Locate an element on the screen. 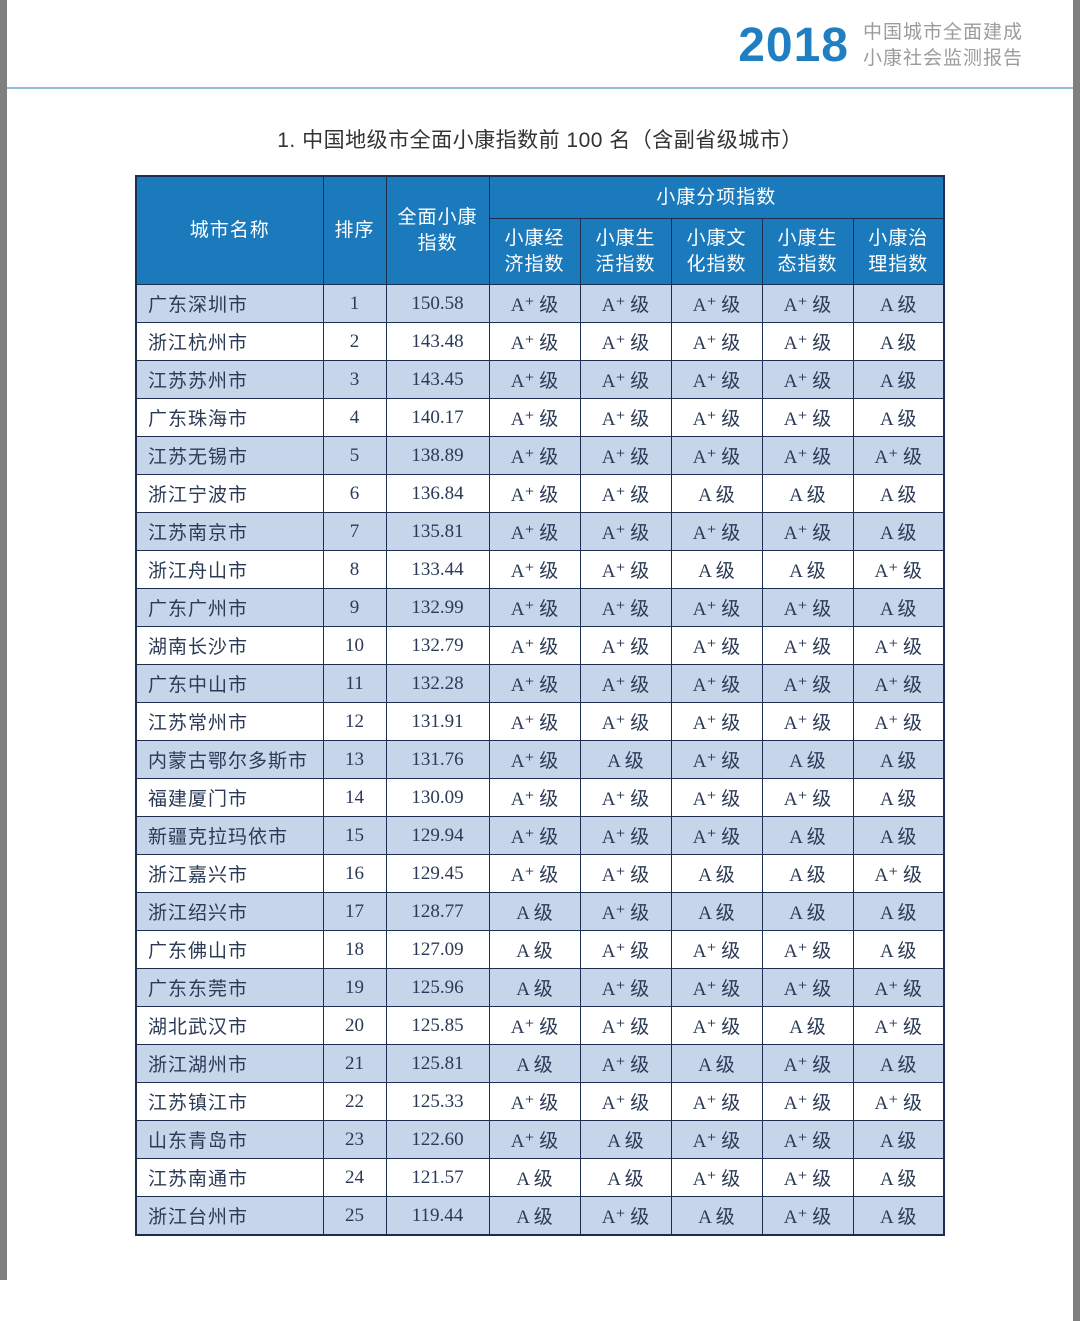 Image resolution: width=1080 pixels, height=1321 pixels. table-row: 江苏无锡市 5 138.89 A⁺ 级 A⁺ 级 A⁺ 级 A⁺ 级 A⁺ 级 is located at coordinates (540, 455).